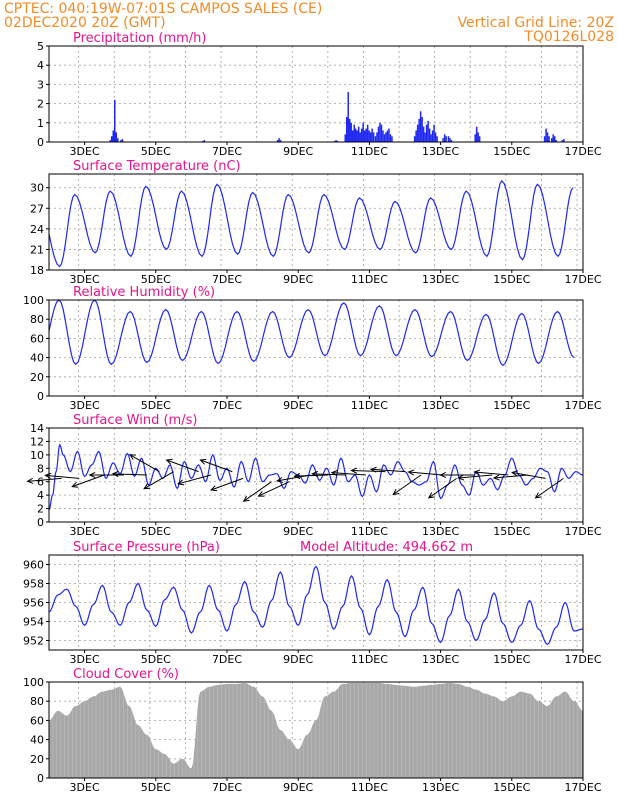 The height and width of the screenshot is (800, 618). Describe the element at coordinates (316, 222) in the screenshot. I see `panel-frame-temp` at that location.